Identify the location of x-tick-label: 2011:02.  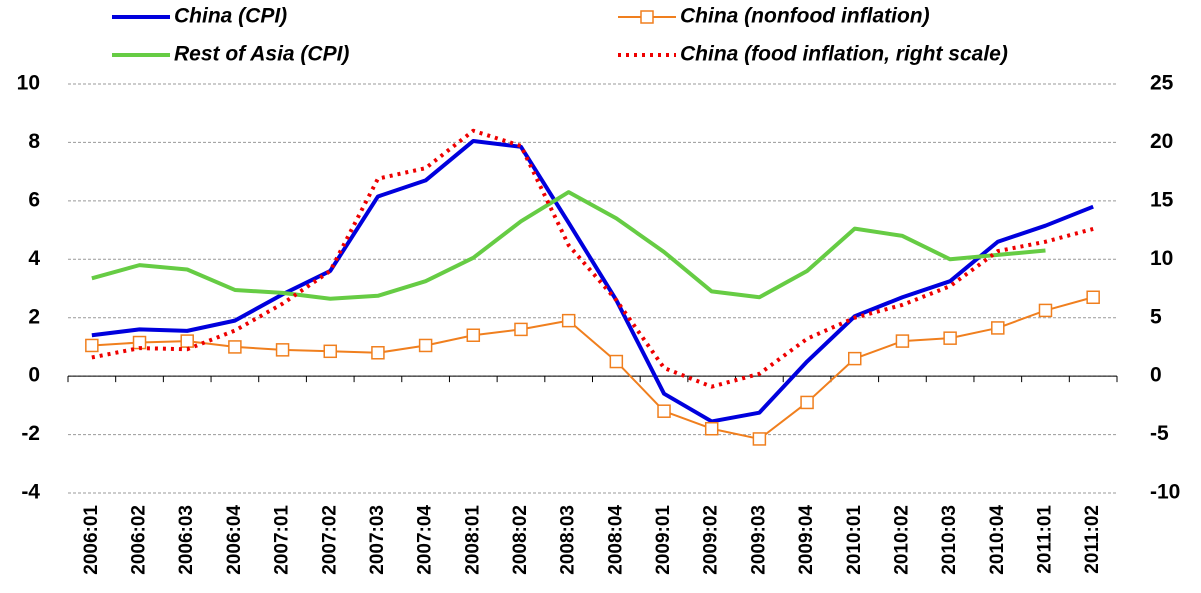
(1092, 539).